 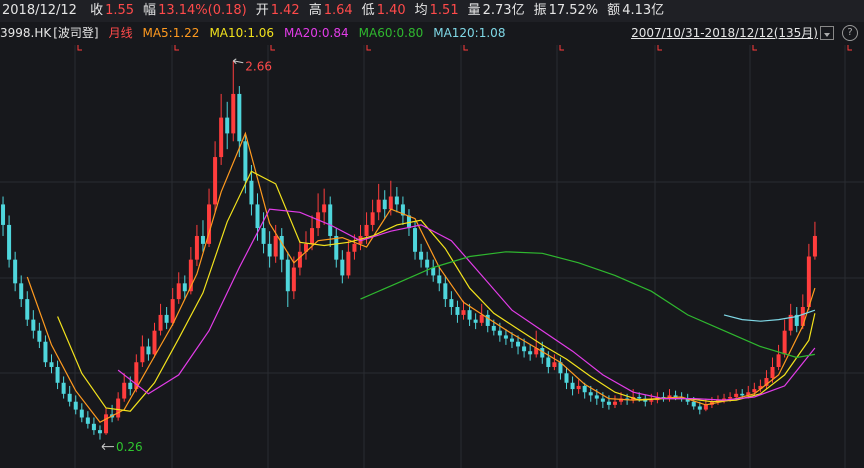 I want to click on dropdown-button, so click(x=827, y=33).